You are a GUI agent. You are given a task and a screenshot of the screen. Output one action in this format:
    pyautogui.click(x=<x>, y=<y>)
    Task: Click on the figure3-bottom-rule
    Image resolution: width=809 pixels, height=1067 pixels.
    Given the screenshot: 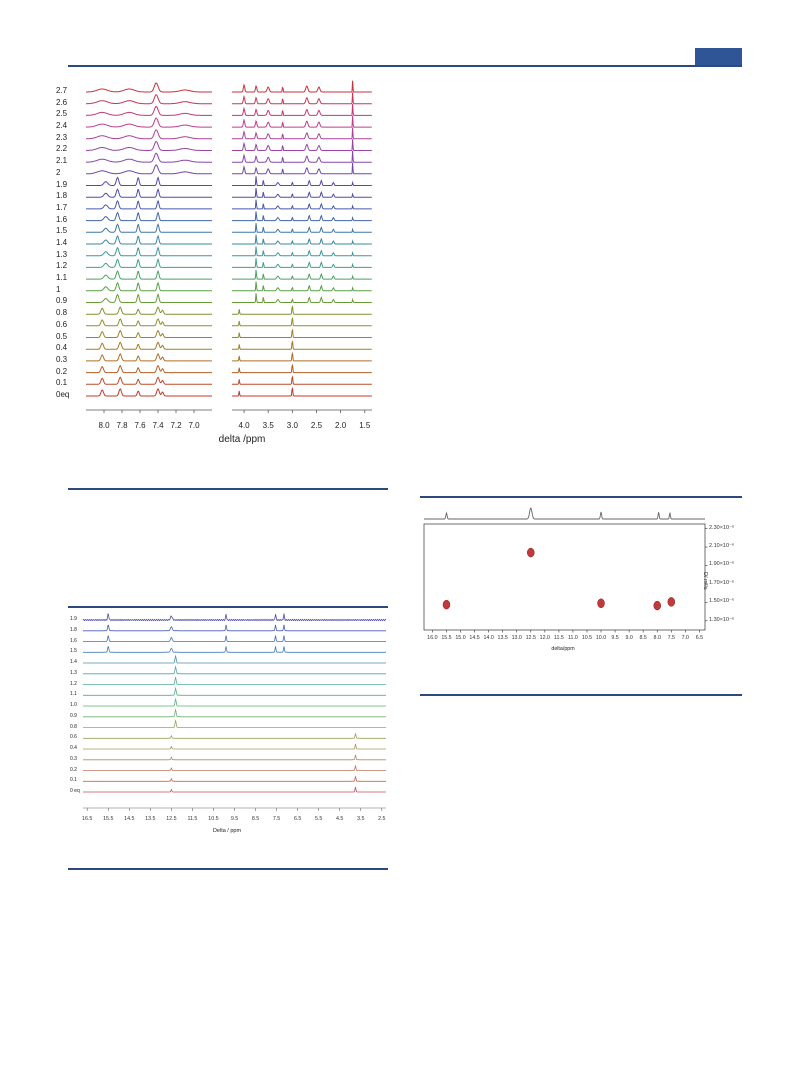 What is the action you would take?
    pyautogui.click(x=581, y=695)
    